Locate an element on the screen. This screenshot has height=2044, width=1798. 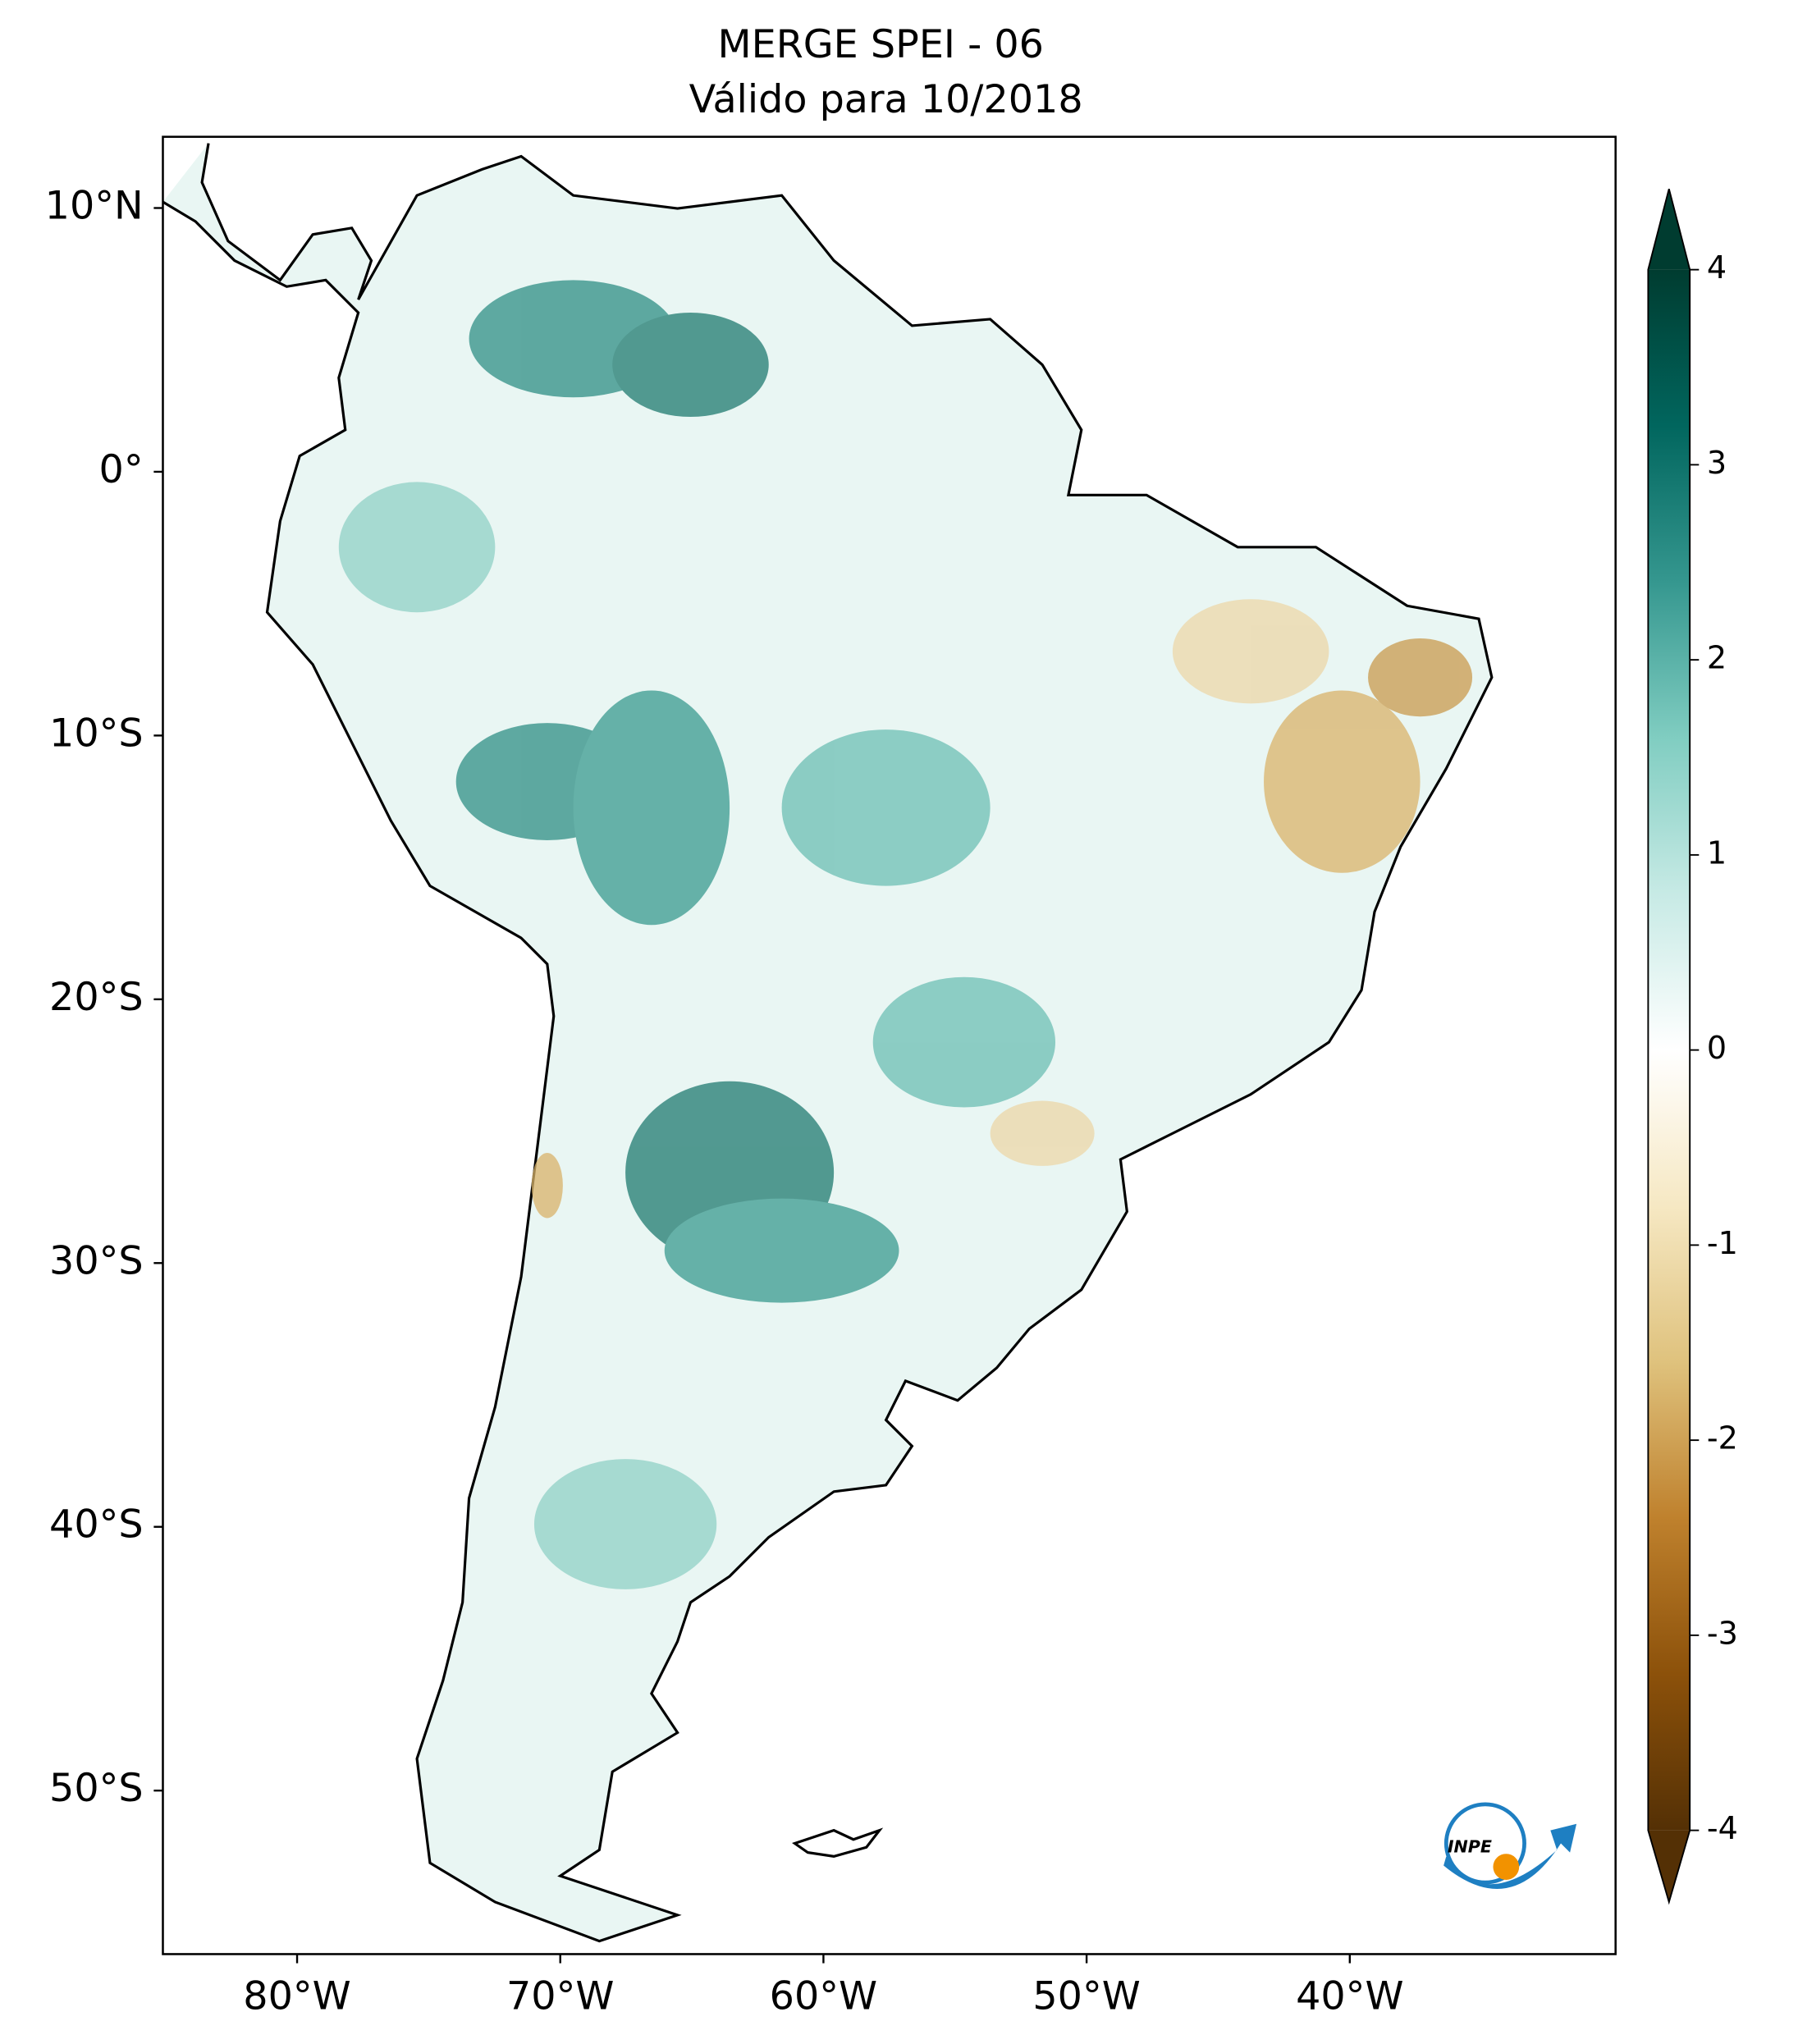
colorbar-tick-label: 3 is located at coordinates (1717, 463).